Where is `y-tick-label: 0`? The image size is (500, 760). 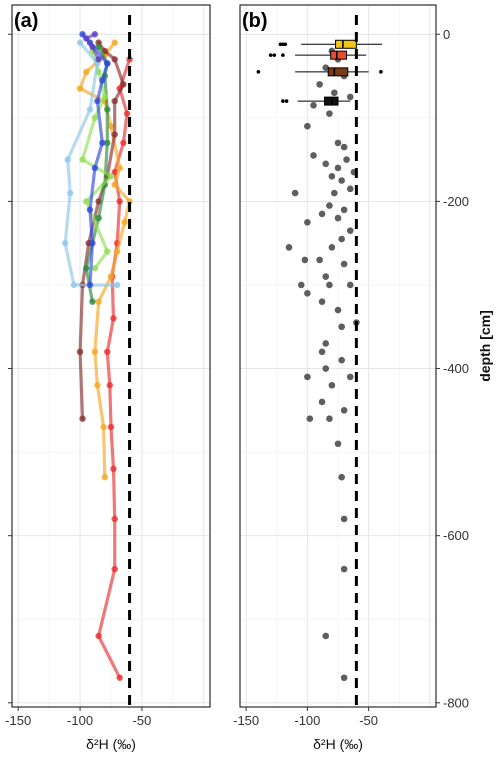 y-tick-label: 0 is located at coordinates (446, 34).